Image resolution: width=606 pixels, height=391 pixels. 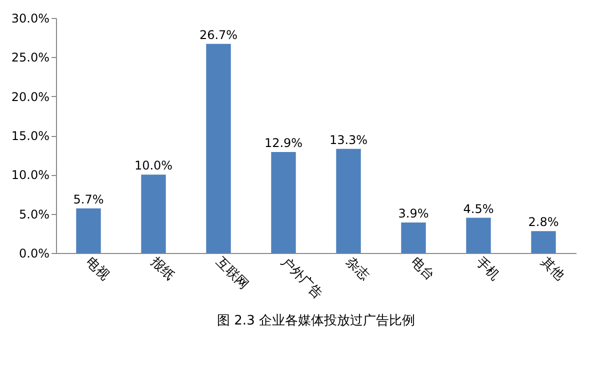 I want to click on x-tick-label: 电台, so click(x=422, y=269).